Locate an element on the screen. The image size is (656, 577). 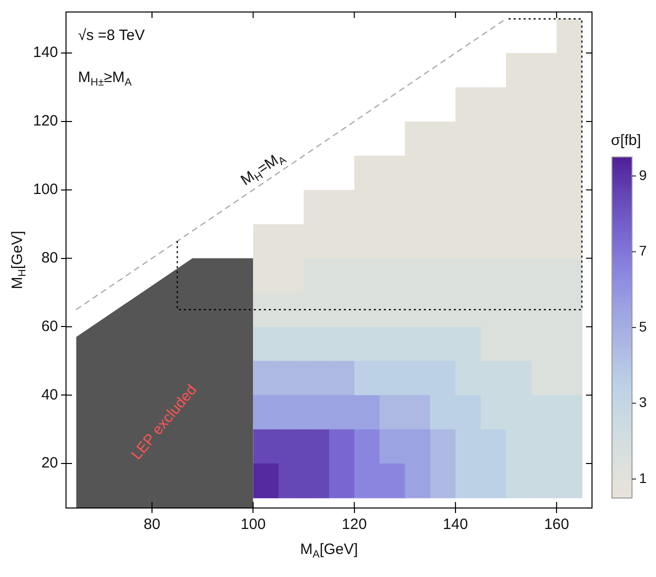
x-tick-label: 120 is located at coordinates (354, 525).